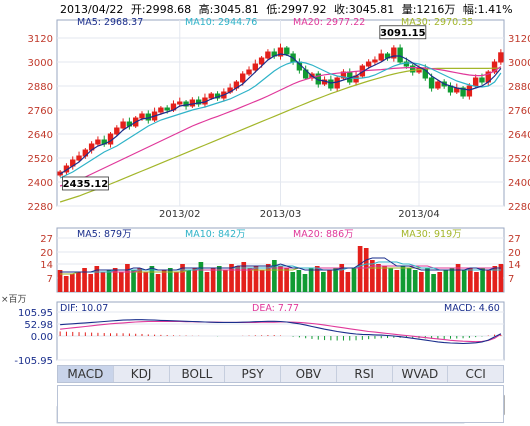 Image resolution: width=530 pixels, height=426 pixels. I want to click on volume-ytick-right: 20, so click(514, 253).